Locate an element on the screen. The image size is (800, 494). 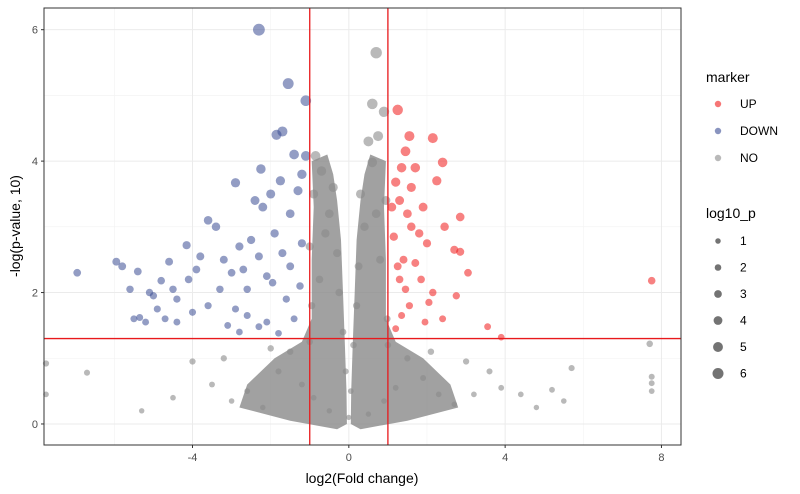
no-cloud-right is located at coordinates (404, 292).